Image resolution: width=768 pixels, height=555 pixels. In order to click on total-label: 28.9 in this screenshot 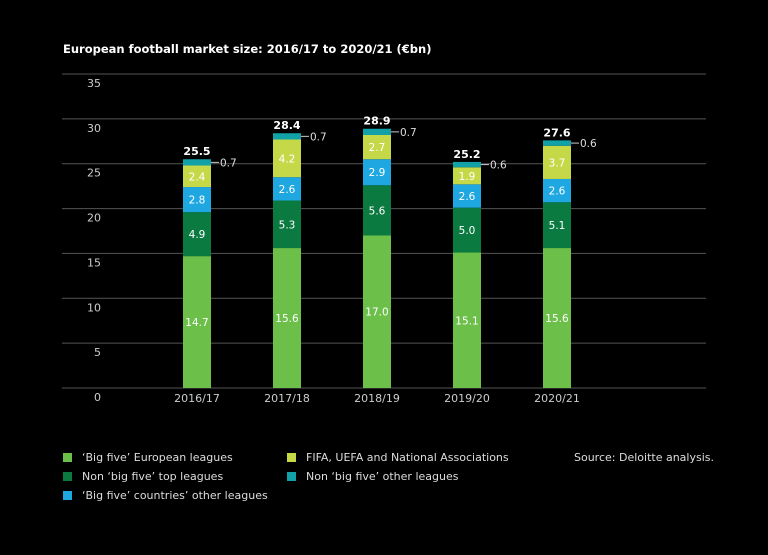, I will do `click(376, 121)`.